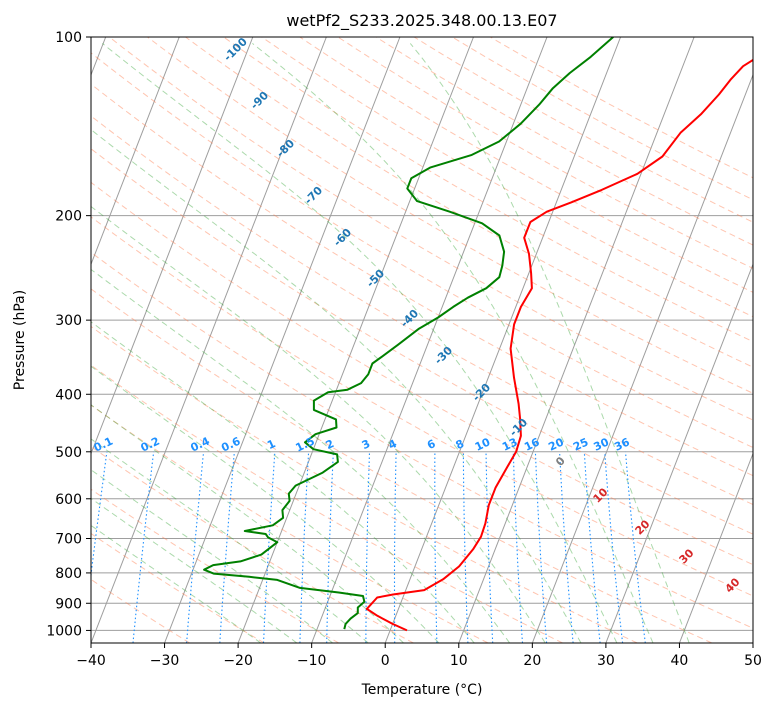  What do you see at coordinates (91, 661) in the screenshot?
I see `x-tick-label: −40` at bounding box center [91, 661].